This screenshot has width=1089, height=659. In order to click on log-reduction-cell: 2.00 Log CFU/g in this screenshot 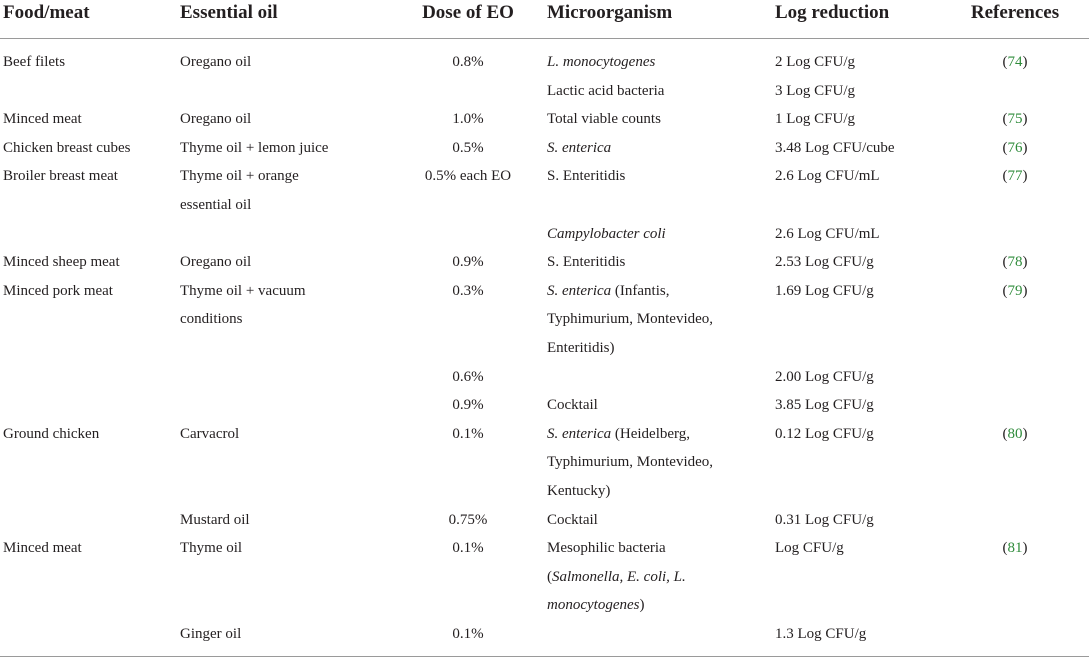, I will do `click(824, 376)`.